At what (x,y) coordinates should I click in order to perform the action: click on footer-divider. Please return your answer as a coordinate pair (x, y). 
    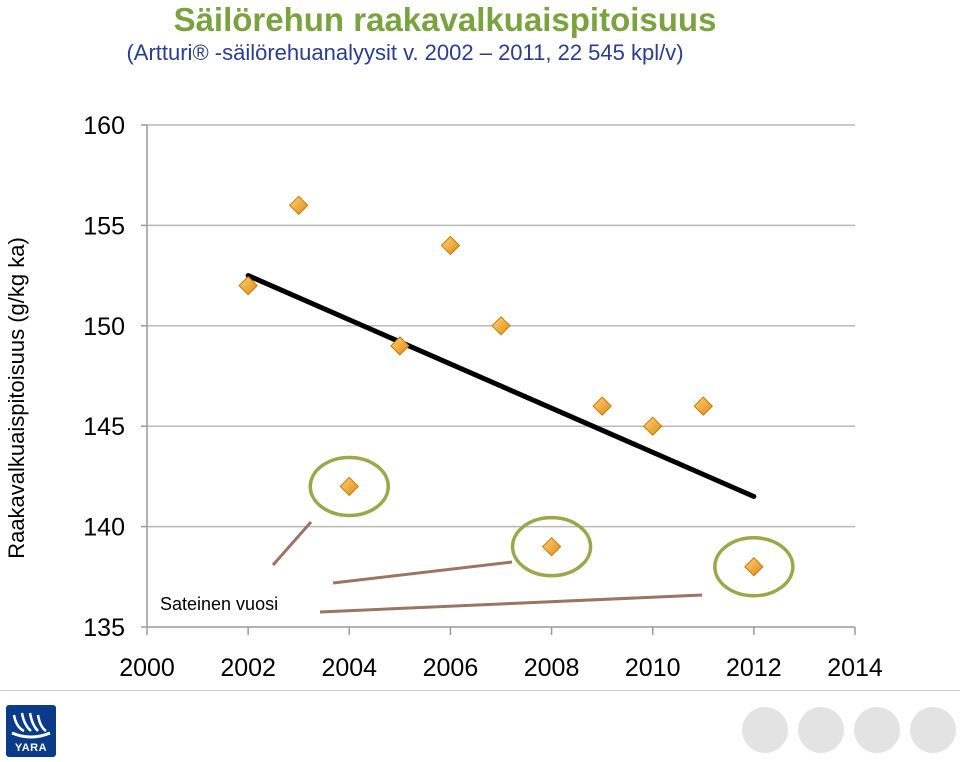
    Looking at the image, I should click on (480, 690).